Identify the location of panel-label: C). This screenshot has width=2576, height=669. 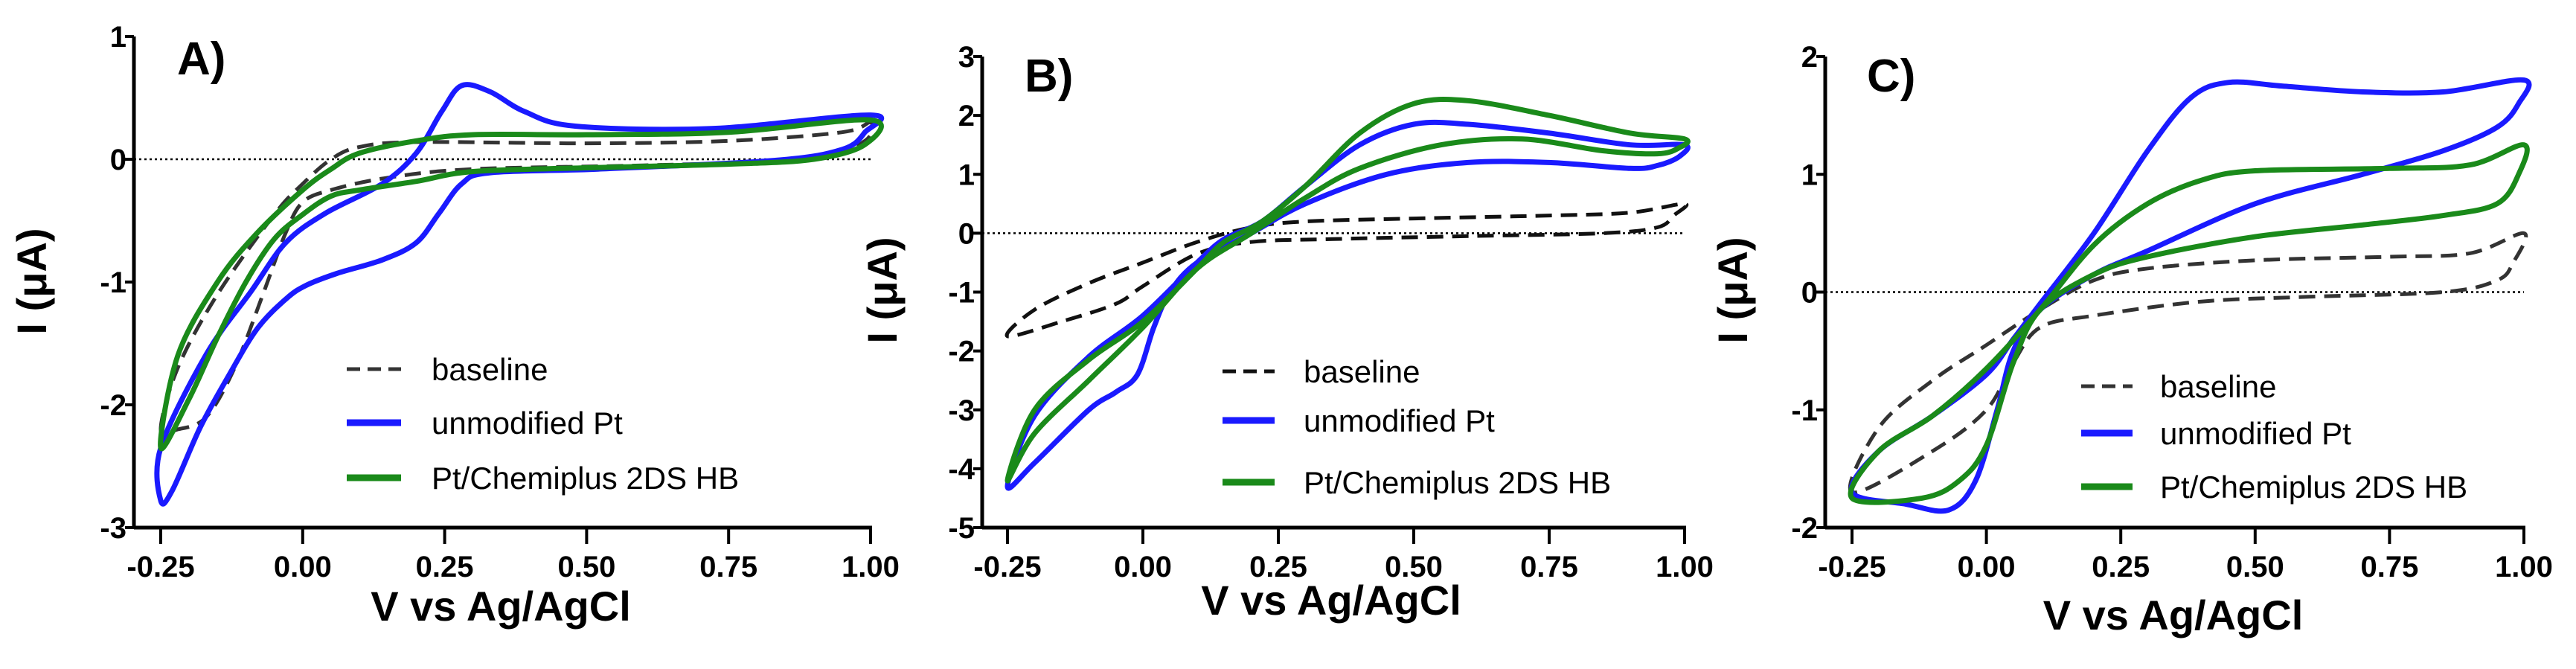
(1891, 76).